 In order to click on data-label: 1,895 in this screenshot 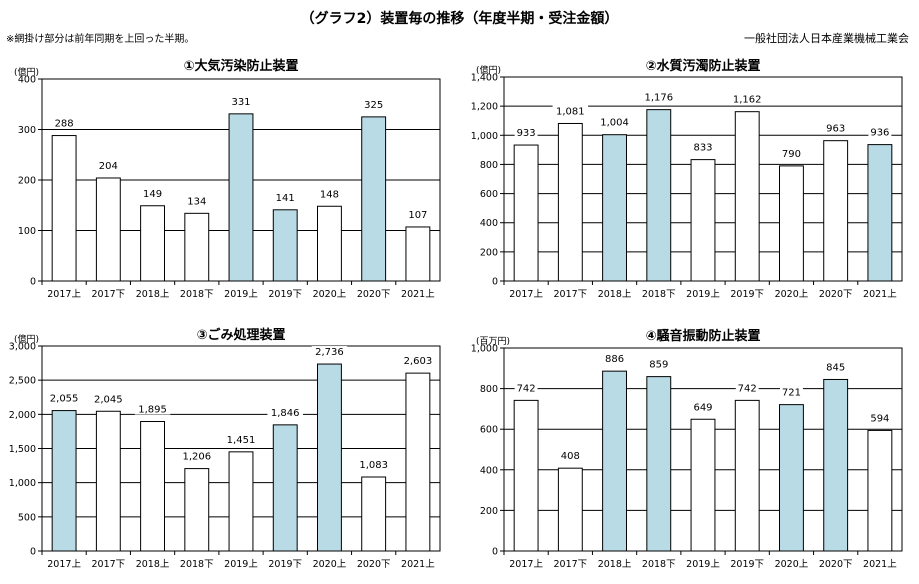, I will do `click(152, 410)`.